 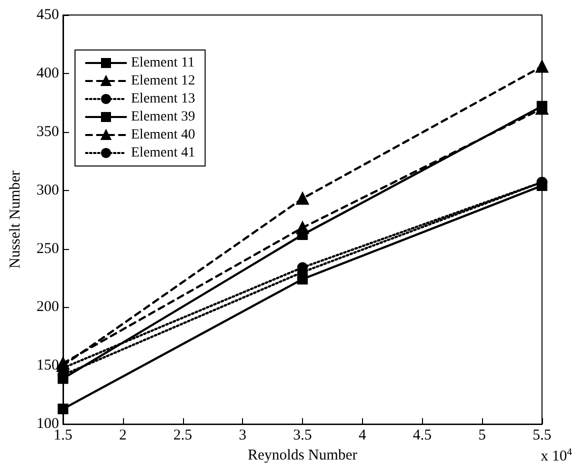 I want to click on y-tick-label: 450, so click(x=47, y=15).